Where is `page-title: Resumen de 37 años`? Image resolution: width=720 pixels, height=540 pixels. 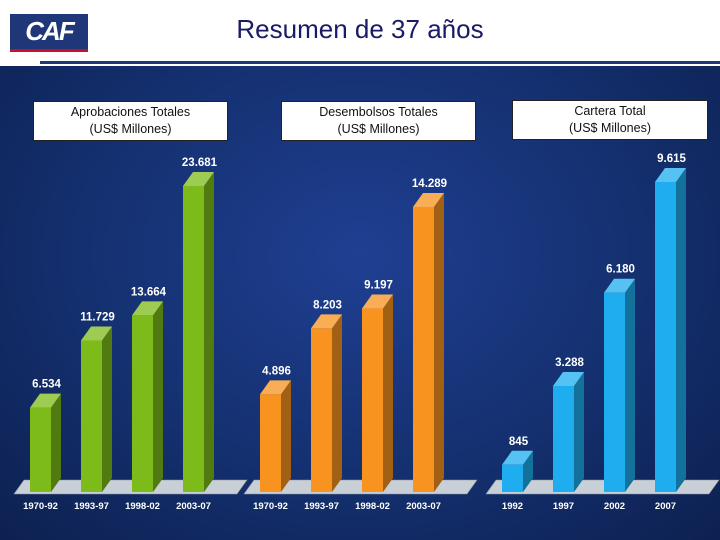 page-title: Resumen de 37 años is located at coordinates (360, 29).